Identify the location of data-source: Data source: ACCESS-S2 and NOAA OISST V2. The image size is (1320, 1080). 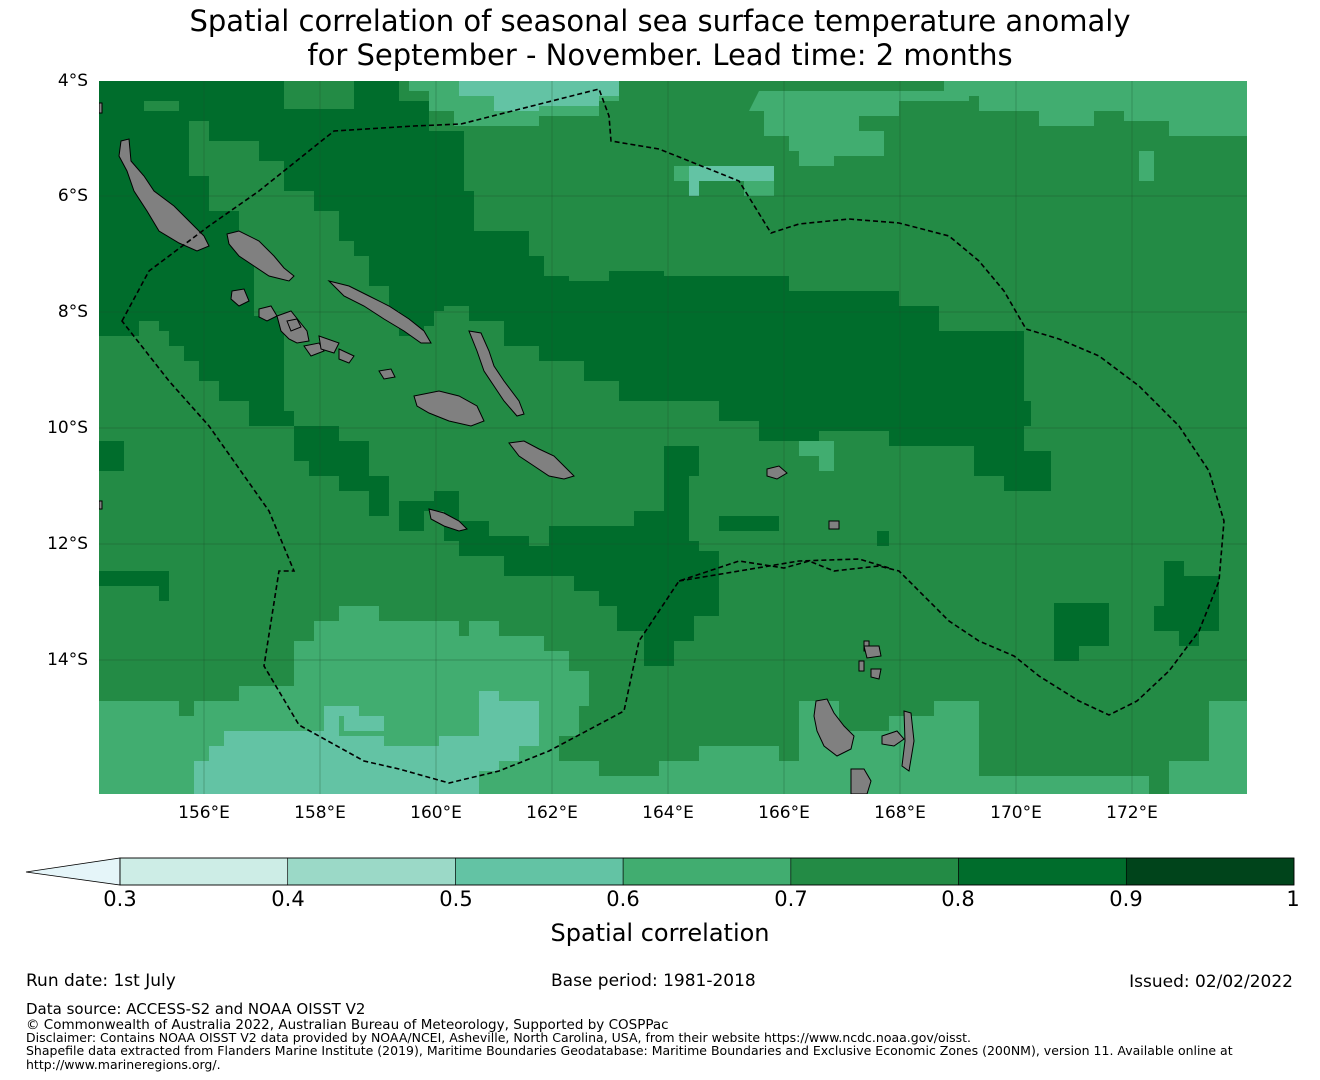
(196, 1009).